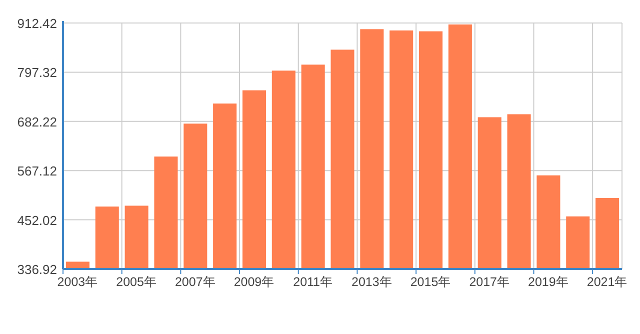 Image resolution: width=640 pixels, height=334 pixels. Describe the element at coordinates (37, 171) in the screenshot. I see `y-tick-label: 567.12` at that location.